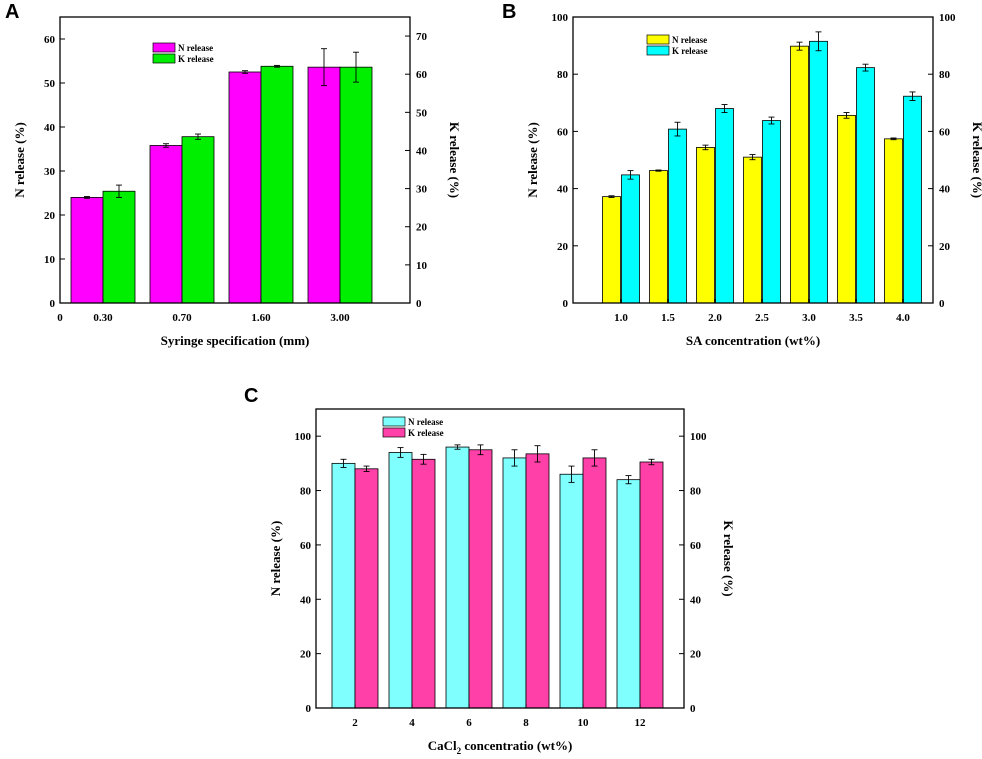 This screenshot has width=982, height=759. Describe the element at coordinates (355, 723) in the screenshot. I see `panel-c-xtick-label: 2` at that location.